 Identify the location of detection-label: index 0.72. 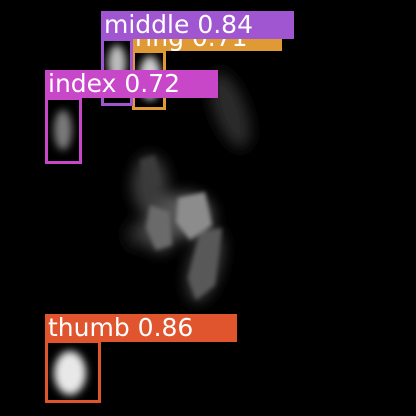
(131, 84).